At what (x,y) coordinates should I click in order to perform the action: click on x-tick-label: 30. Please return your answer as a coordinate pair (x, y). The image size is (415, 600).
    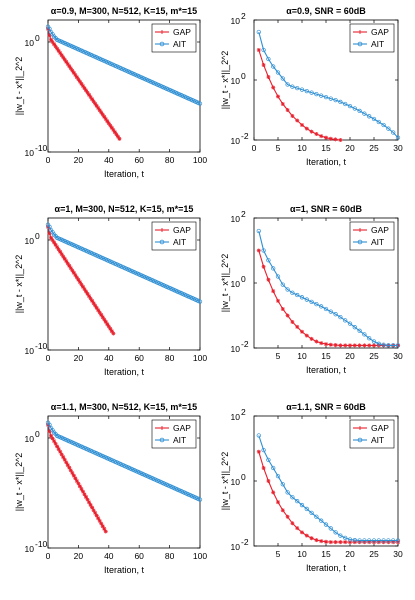
    Looking at the image, I should click on (398, 148).